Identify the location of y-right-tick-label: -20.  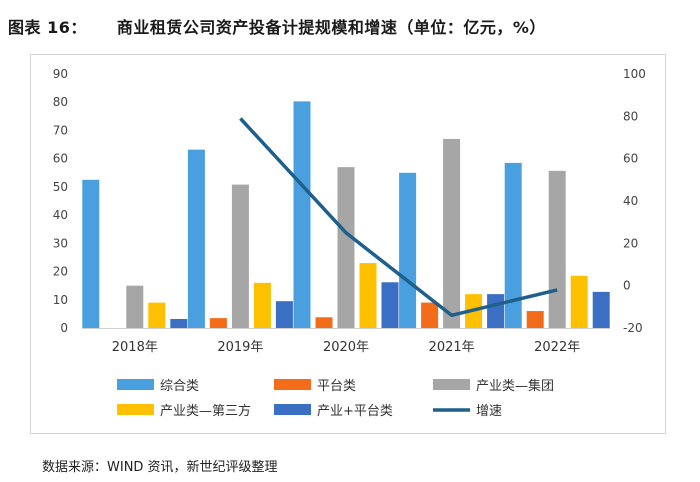
(633, 328).